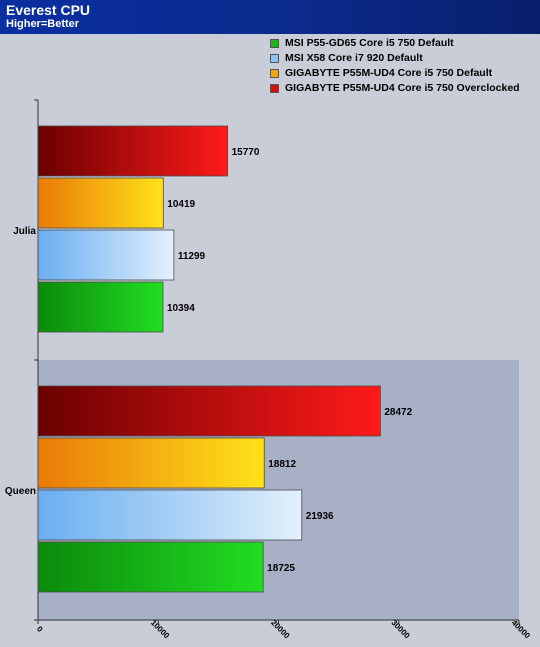 Image resolution: width=540 pixels, height=647 pixels. I want to click on legend-label-1: MSI X58 Core i7 920 Default, so click(354, 58).